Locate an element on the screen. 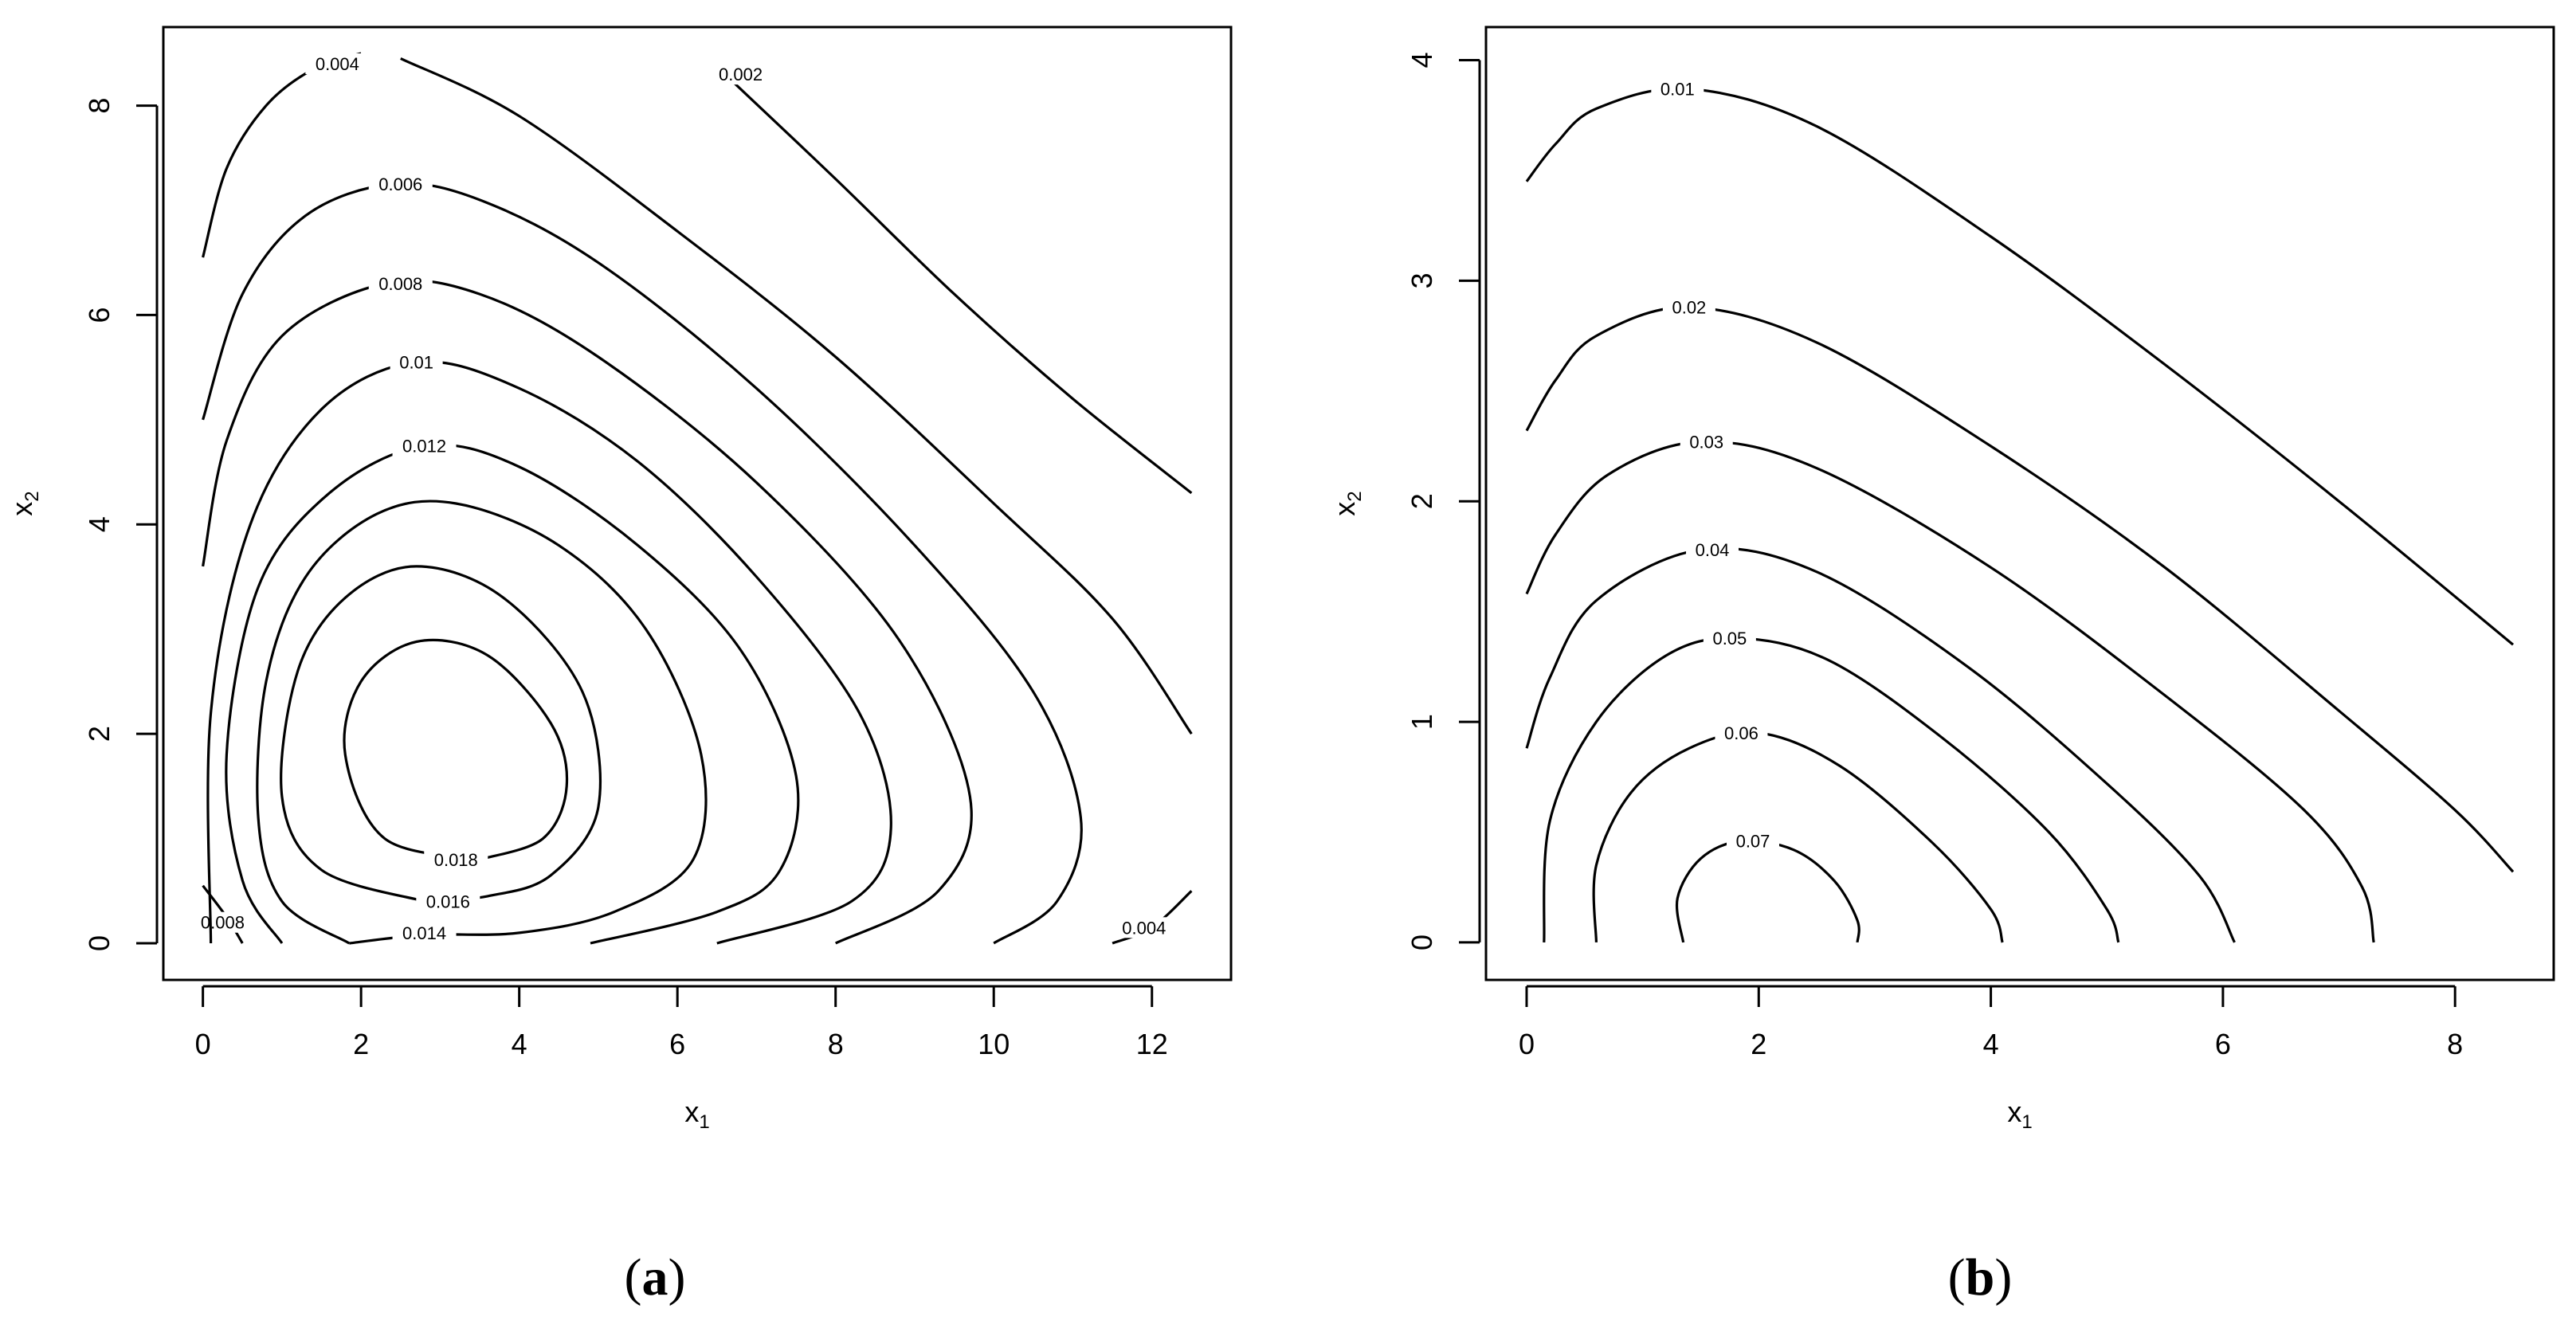 Image resolution: width=2576 pixels, height=1340 pixels. panel-a-y-tick-label: 6 is located at coordinates (99, 315).